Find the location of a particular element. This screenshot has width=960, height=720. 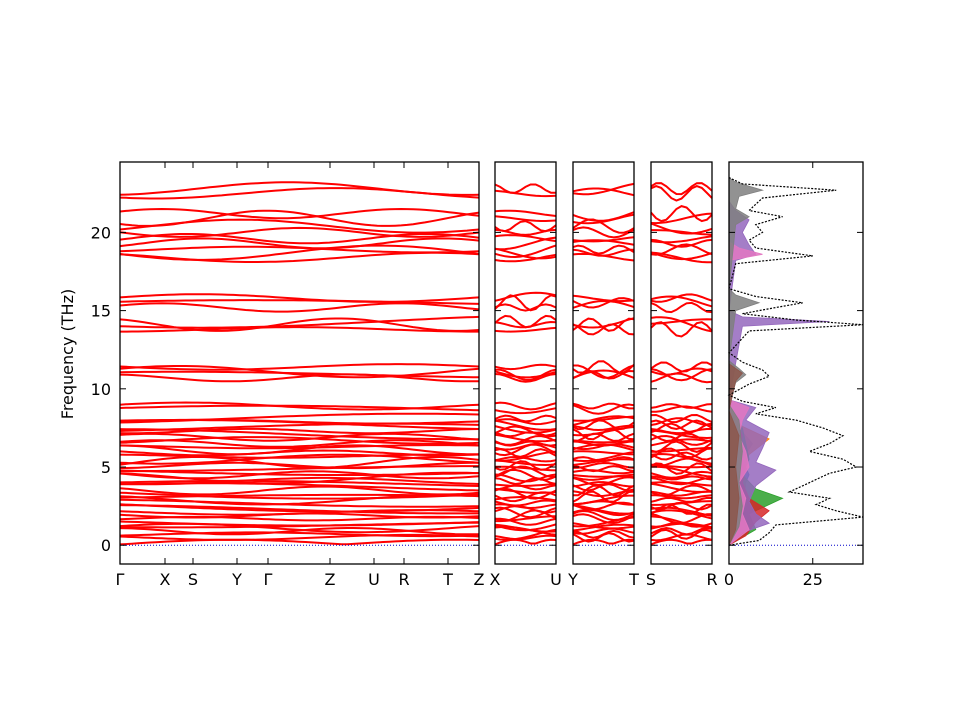

y-tick-label: 20 is located at coordinates (101, 232).